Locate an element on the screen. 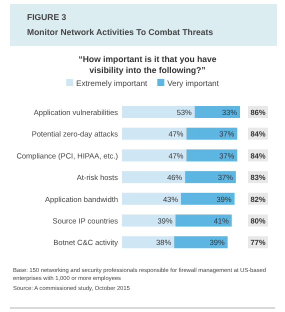  chart-subtitle: Monitor Network Activities To Combat Threats is located at coordinates (120, 32).